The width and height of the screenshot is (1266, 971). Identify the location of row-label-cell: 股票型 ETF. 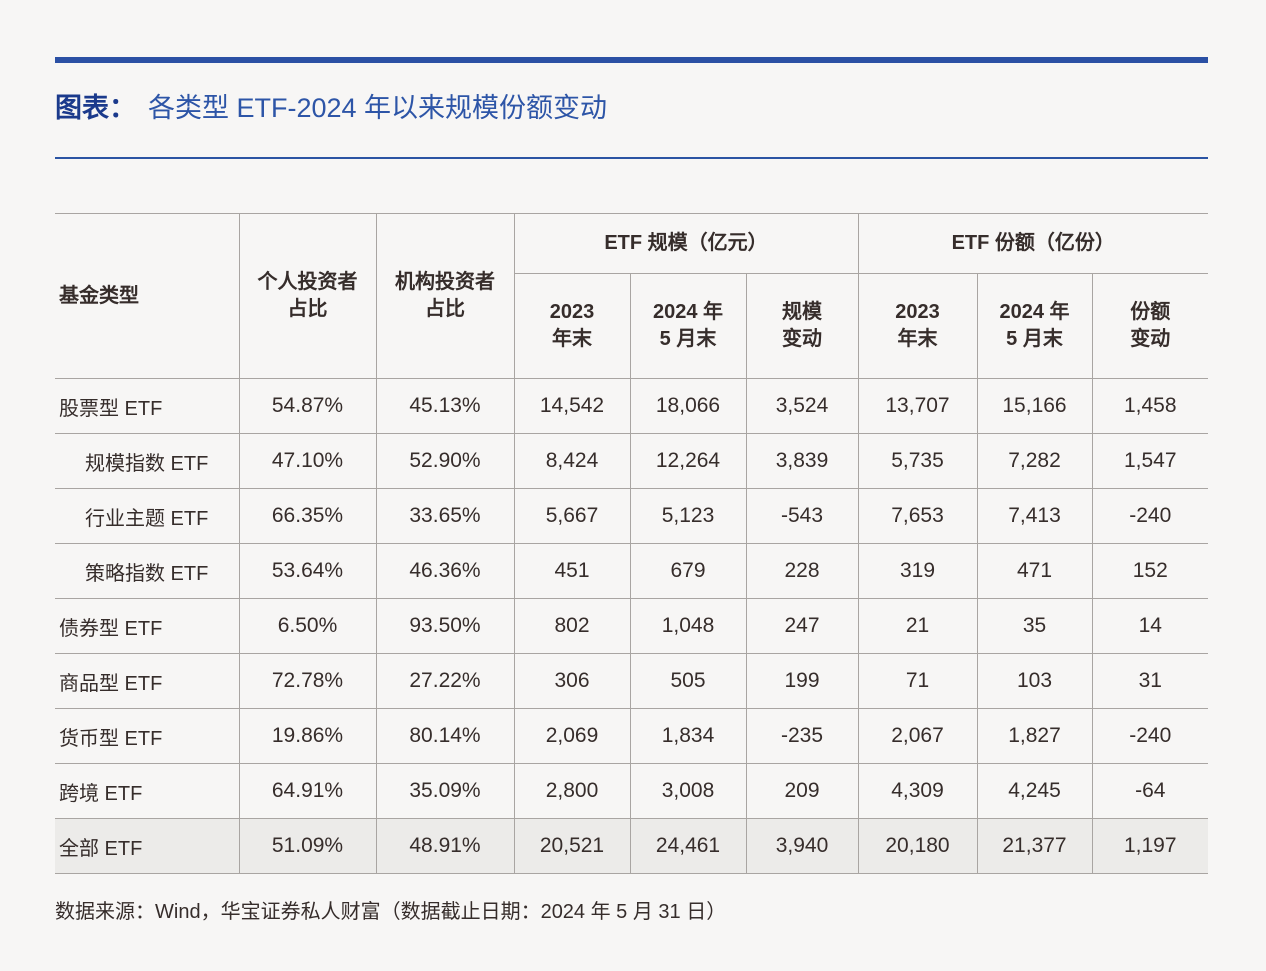
(147, 406).